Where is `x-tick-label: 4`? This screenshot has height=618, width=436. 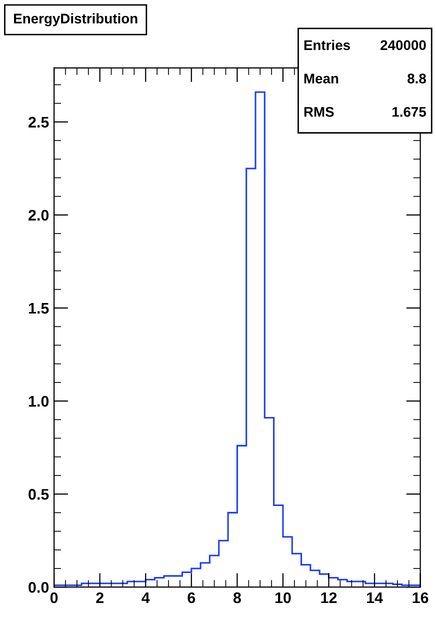
x-tick-label: 4 is located at coordinates (146, 598).